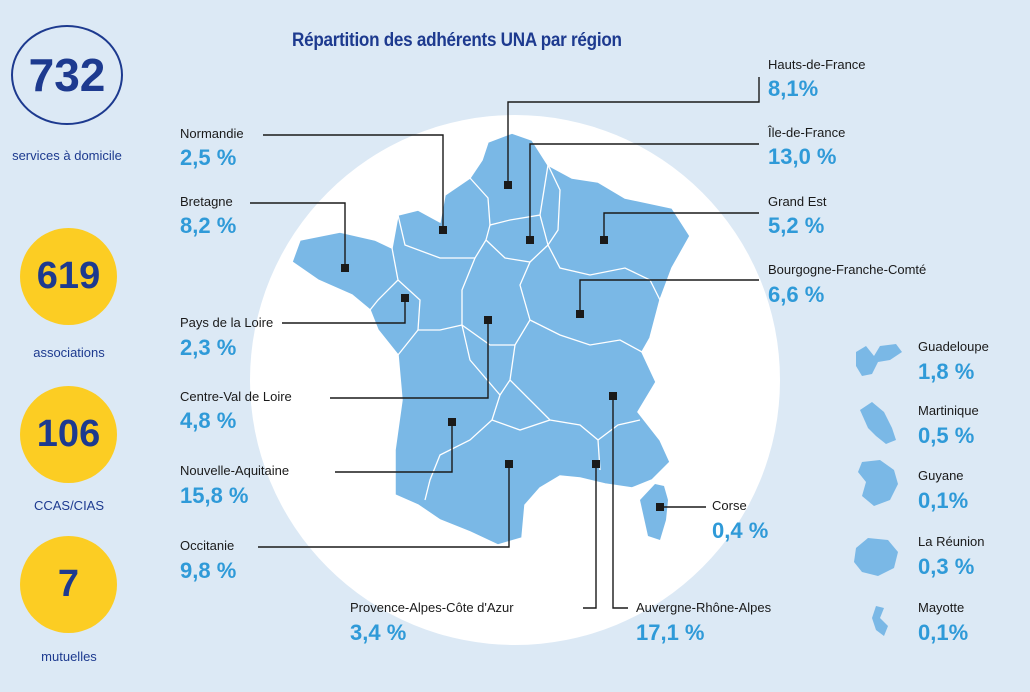  I want to click on region-name-provence-alpes-cote-dazur: Provence-Alpes-Côte d'Azur, so click(432, 607).